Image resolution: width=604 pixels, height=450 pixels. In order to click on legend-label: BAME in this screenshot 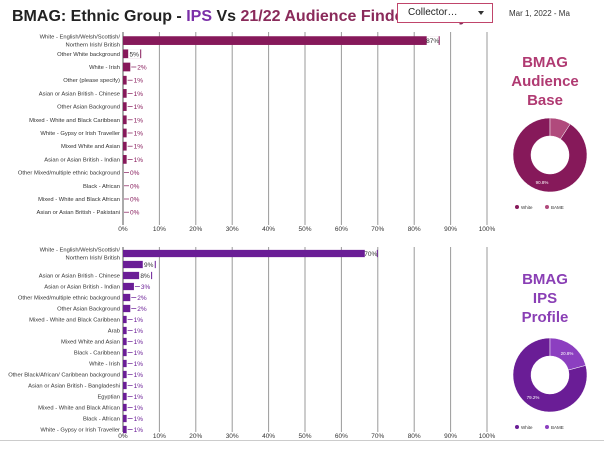, I will do `click(557, 207)`.